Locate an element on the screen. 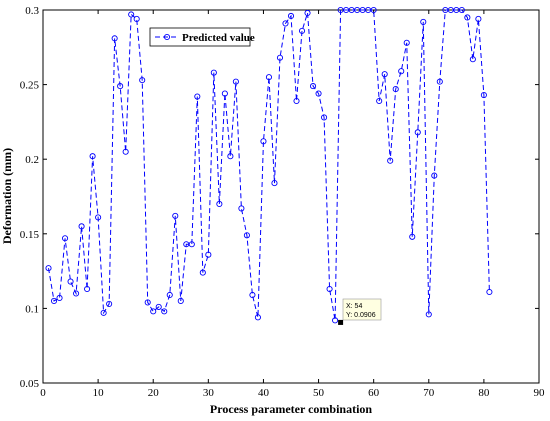 The height and width of the screenshot is (421, 550). legend: Predicted value is located at coordinates (202, 37).